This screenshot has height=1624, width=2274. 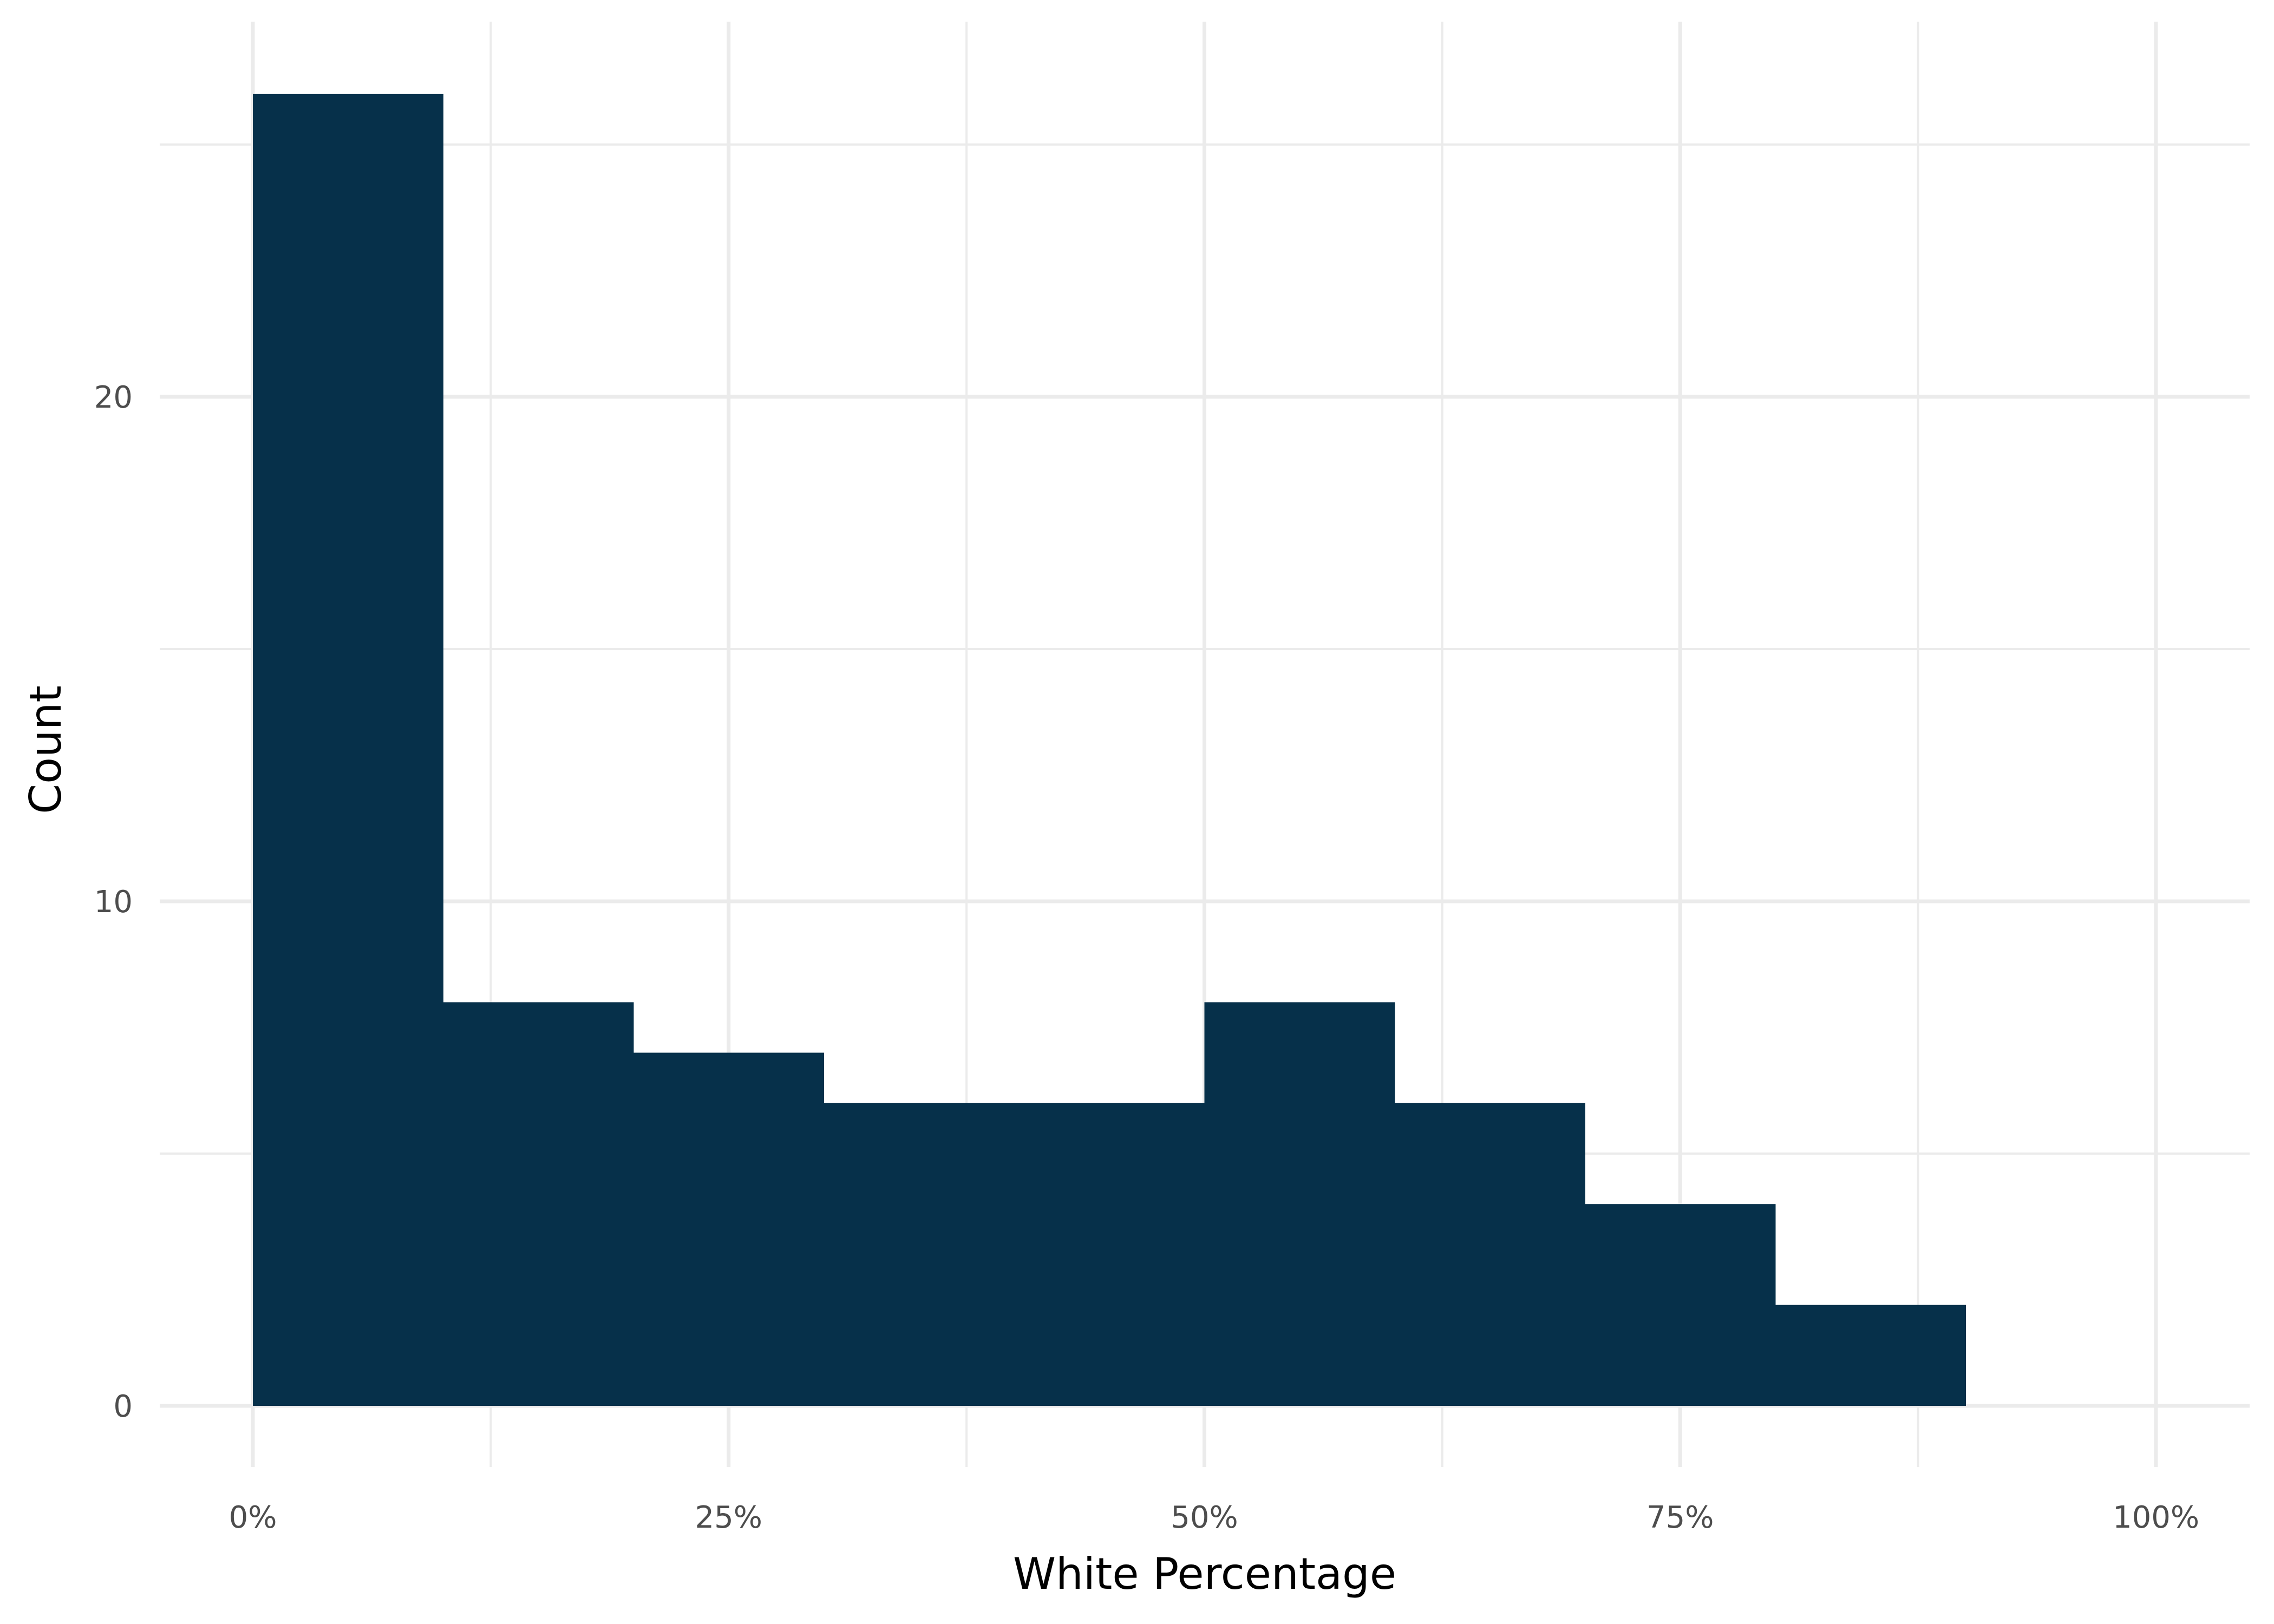 I want to click on y-tick-label: 0, so click(x=123, y=1406).